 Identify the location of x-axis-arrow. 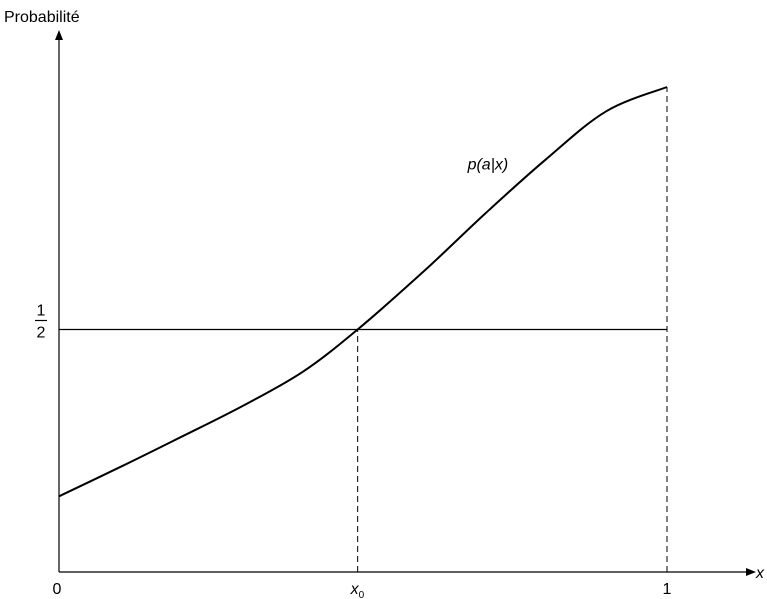
(751, 572).